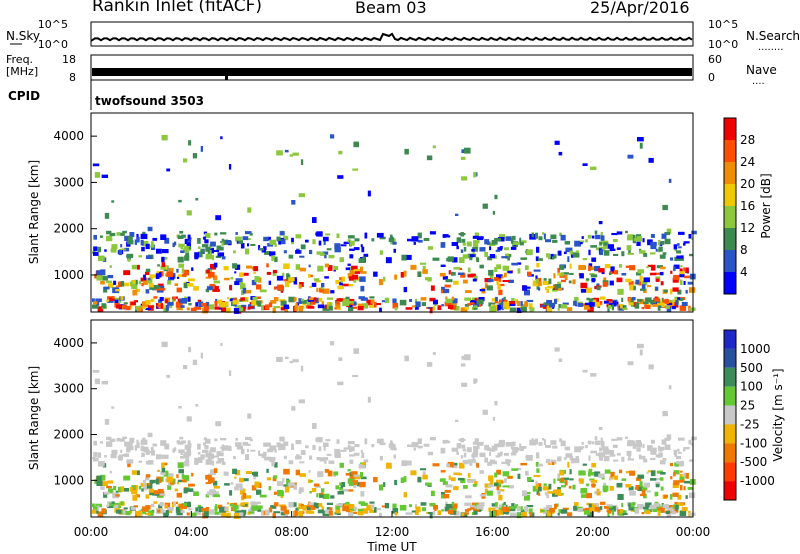 The height and width of the screenshot is (554, 800). I want to click on x-tick-label: 04:00, so click(191, 532).